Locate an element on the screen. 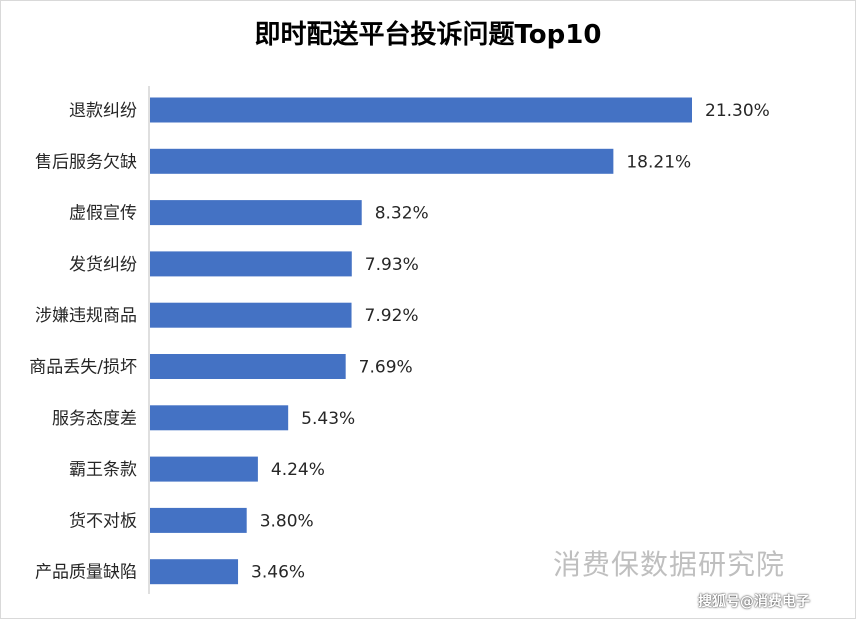  credit-text: 搜狐号@消费电子 is located at coordinates (754, 602).